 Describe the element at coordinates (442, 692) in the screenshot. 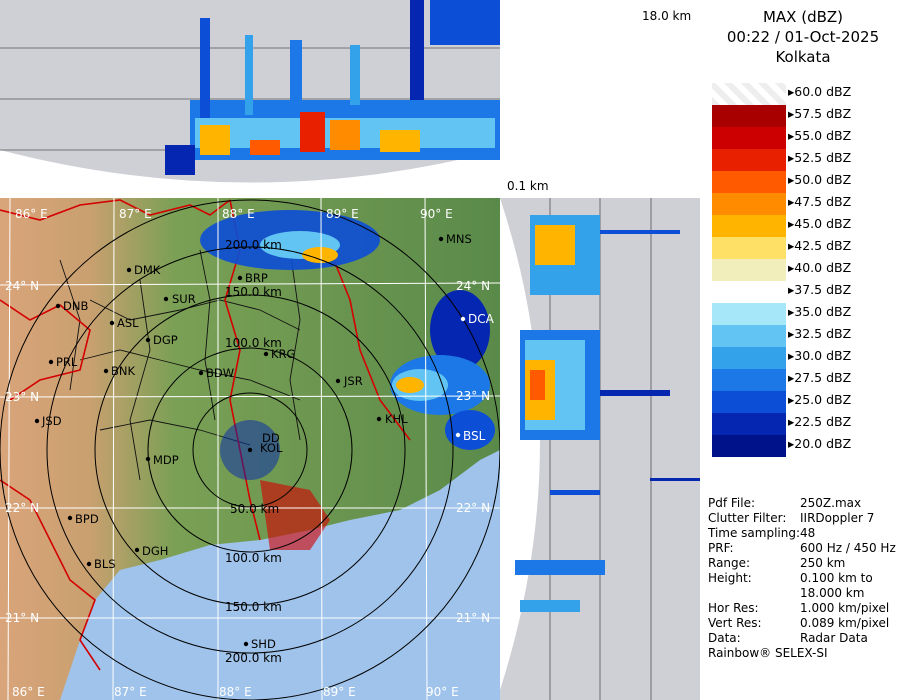

I see `lon-label-bottom-90: 90° E` at that location.